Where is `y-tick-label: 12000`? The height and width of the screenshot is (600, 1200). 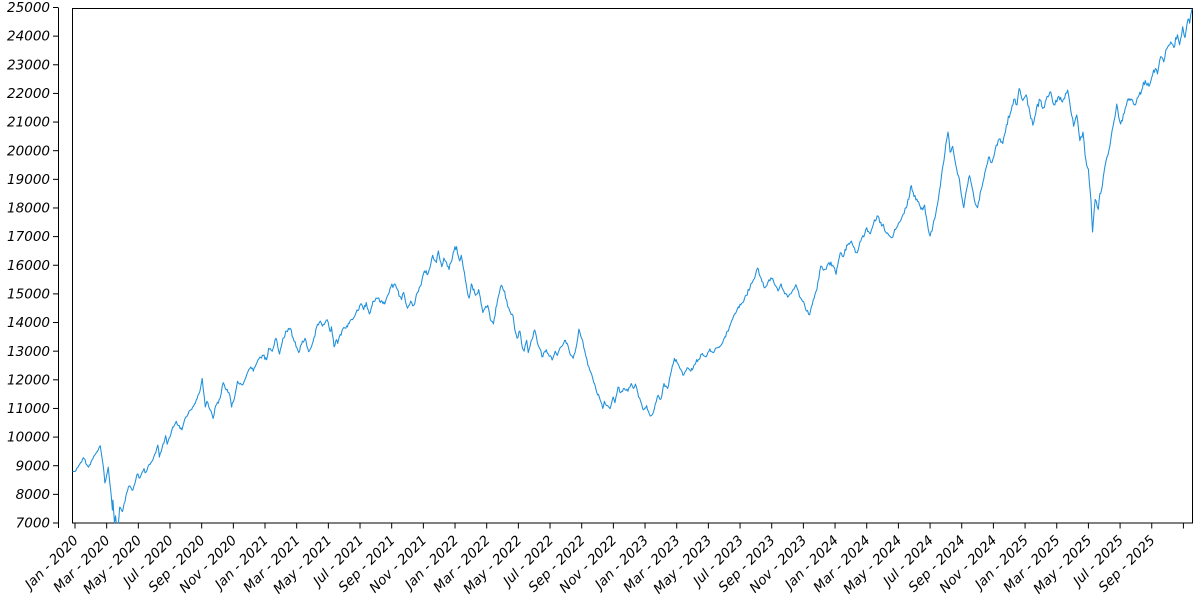
y-tick-label: 12000 is located at coordinates (28, 380).